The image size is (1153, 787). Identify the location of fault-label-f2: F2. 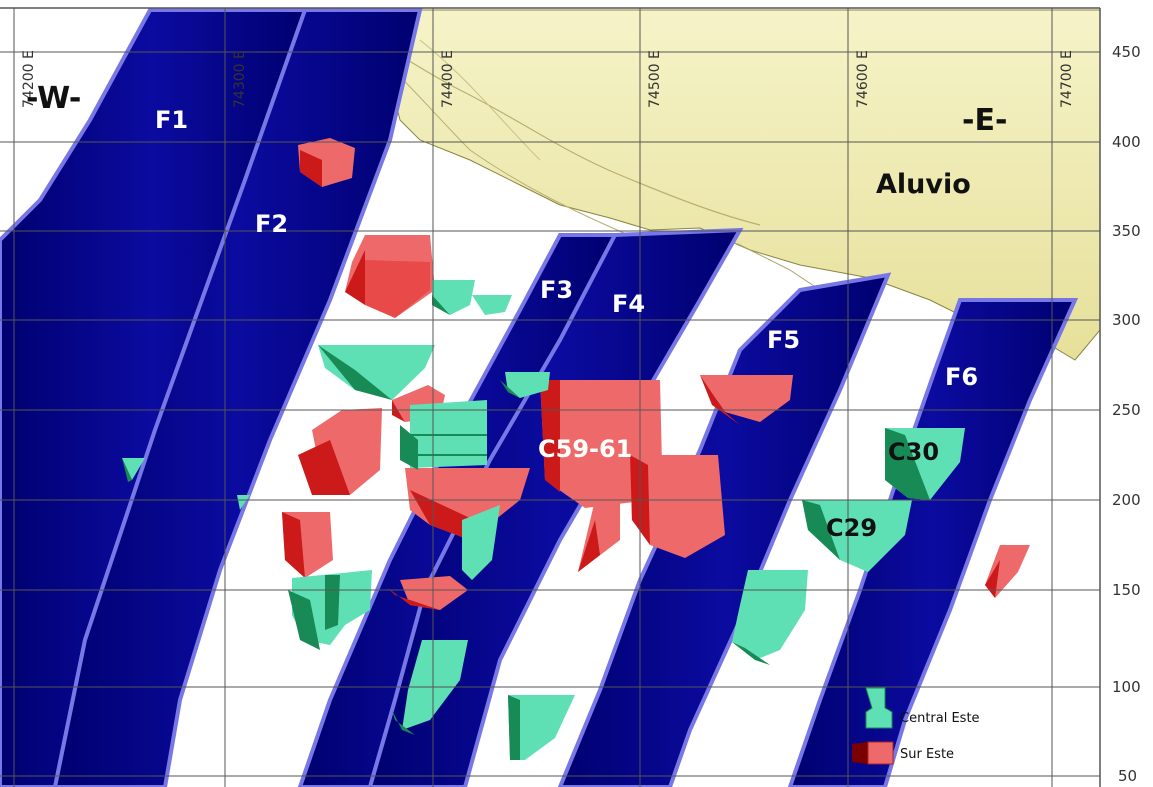
(271, 224).